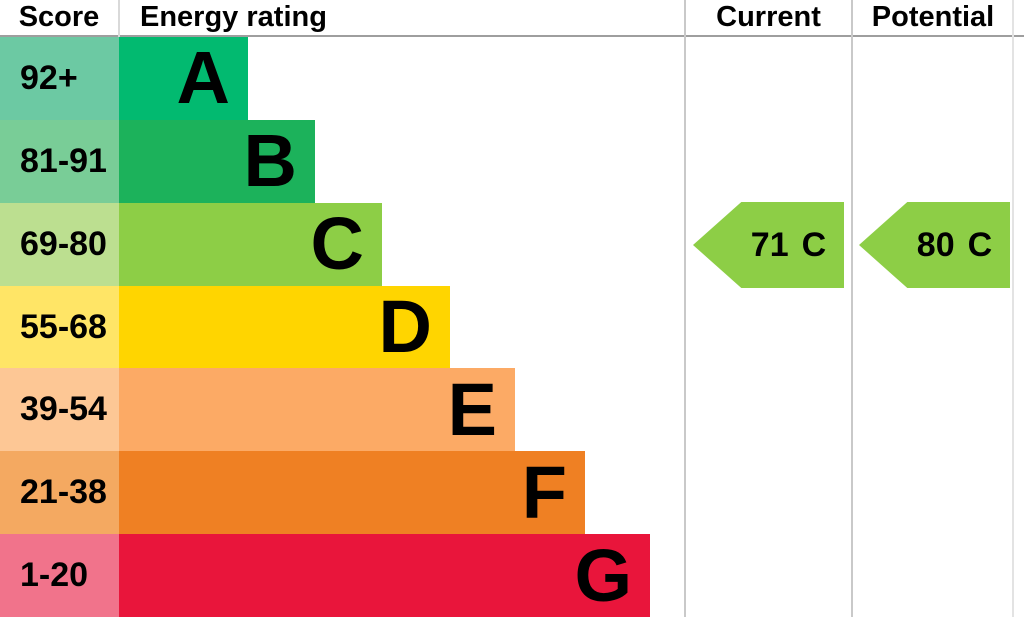 This screenshot has height=617, width=1024. What do you see at coordinates (1013, 308) in the screenshot?
I see `right-edge-divider` at bounding box center [1013, 308].